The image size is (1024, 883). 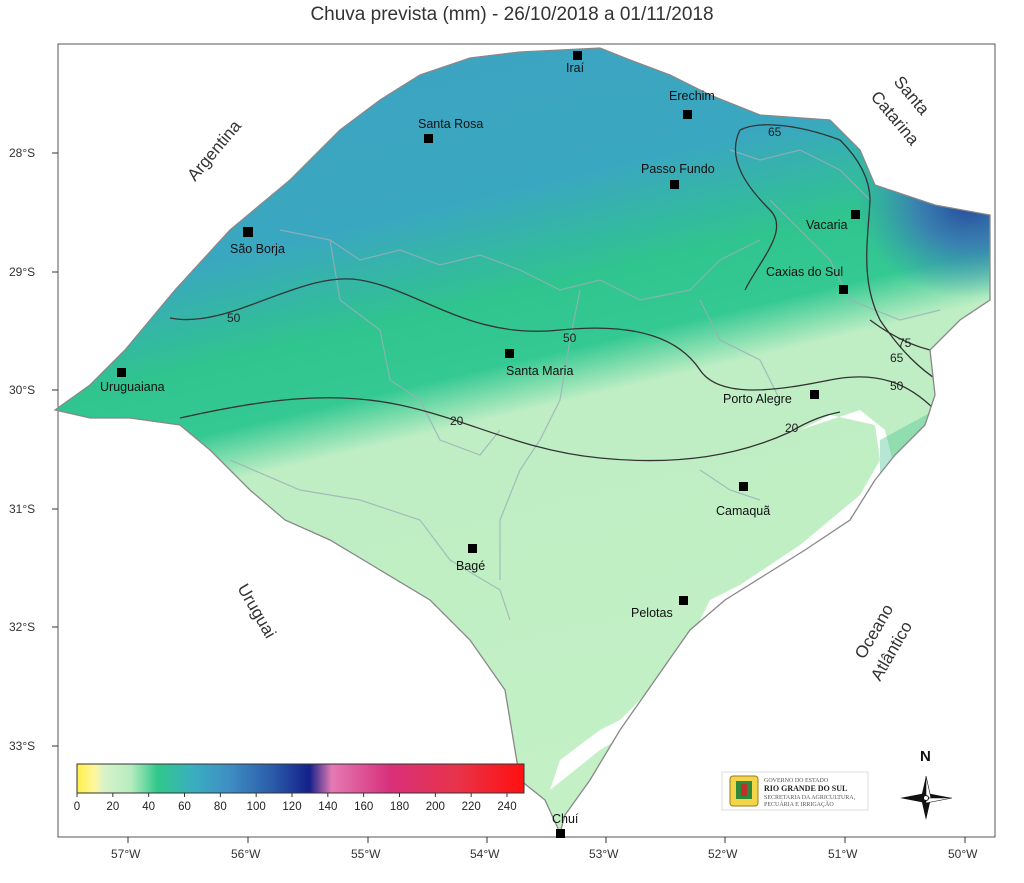 I want to click on compass-rose-icon: N, so click(x=926, y=784).